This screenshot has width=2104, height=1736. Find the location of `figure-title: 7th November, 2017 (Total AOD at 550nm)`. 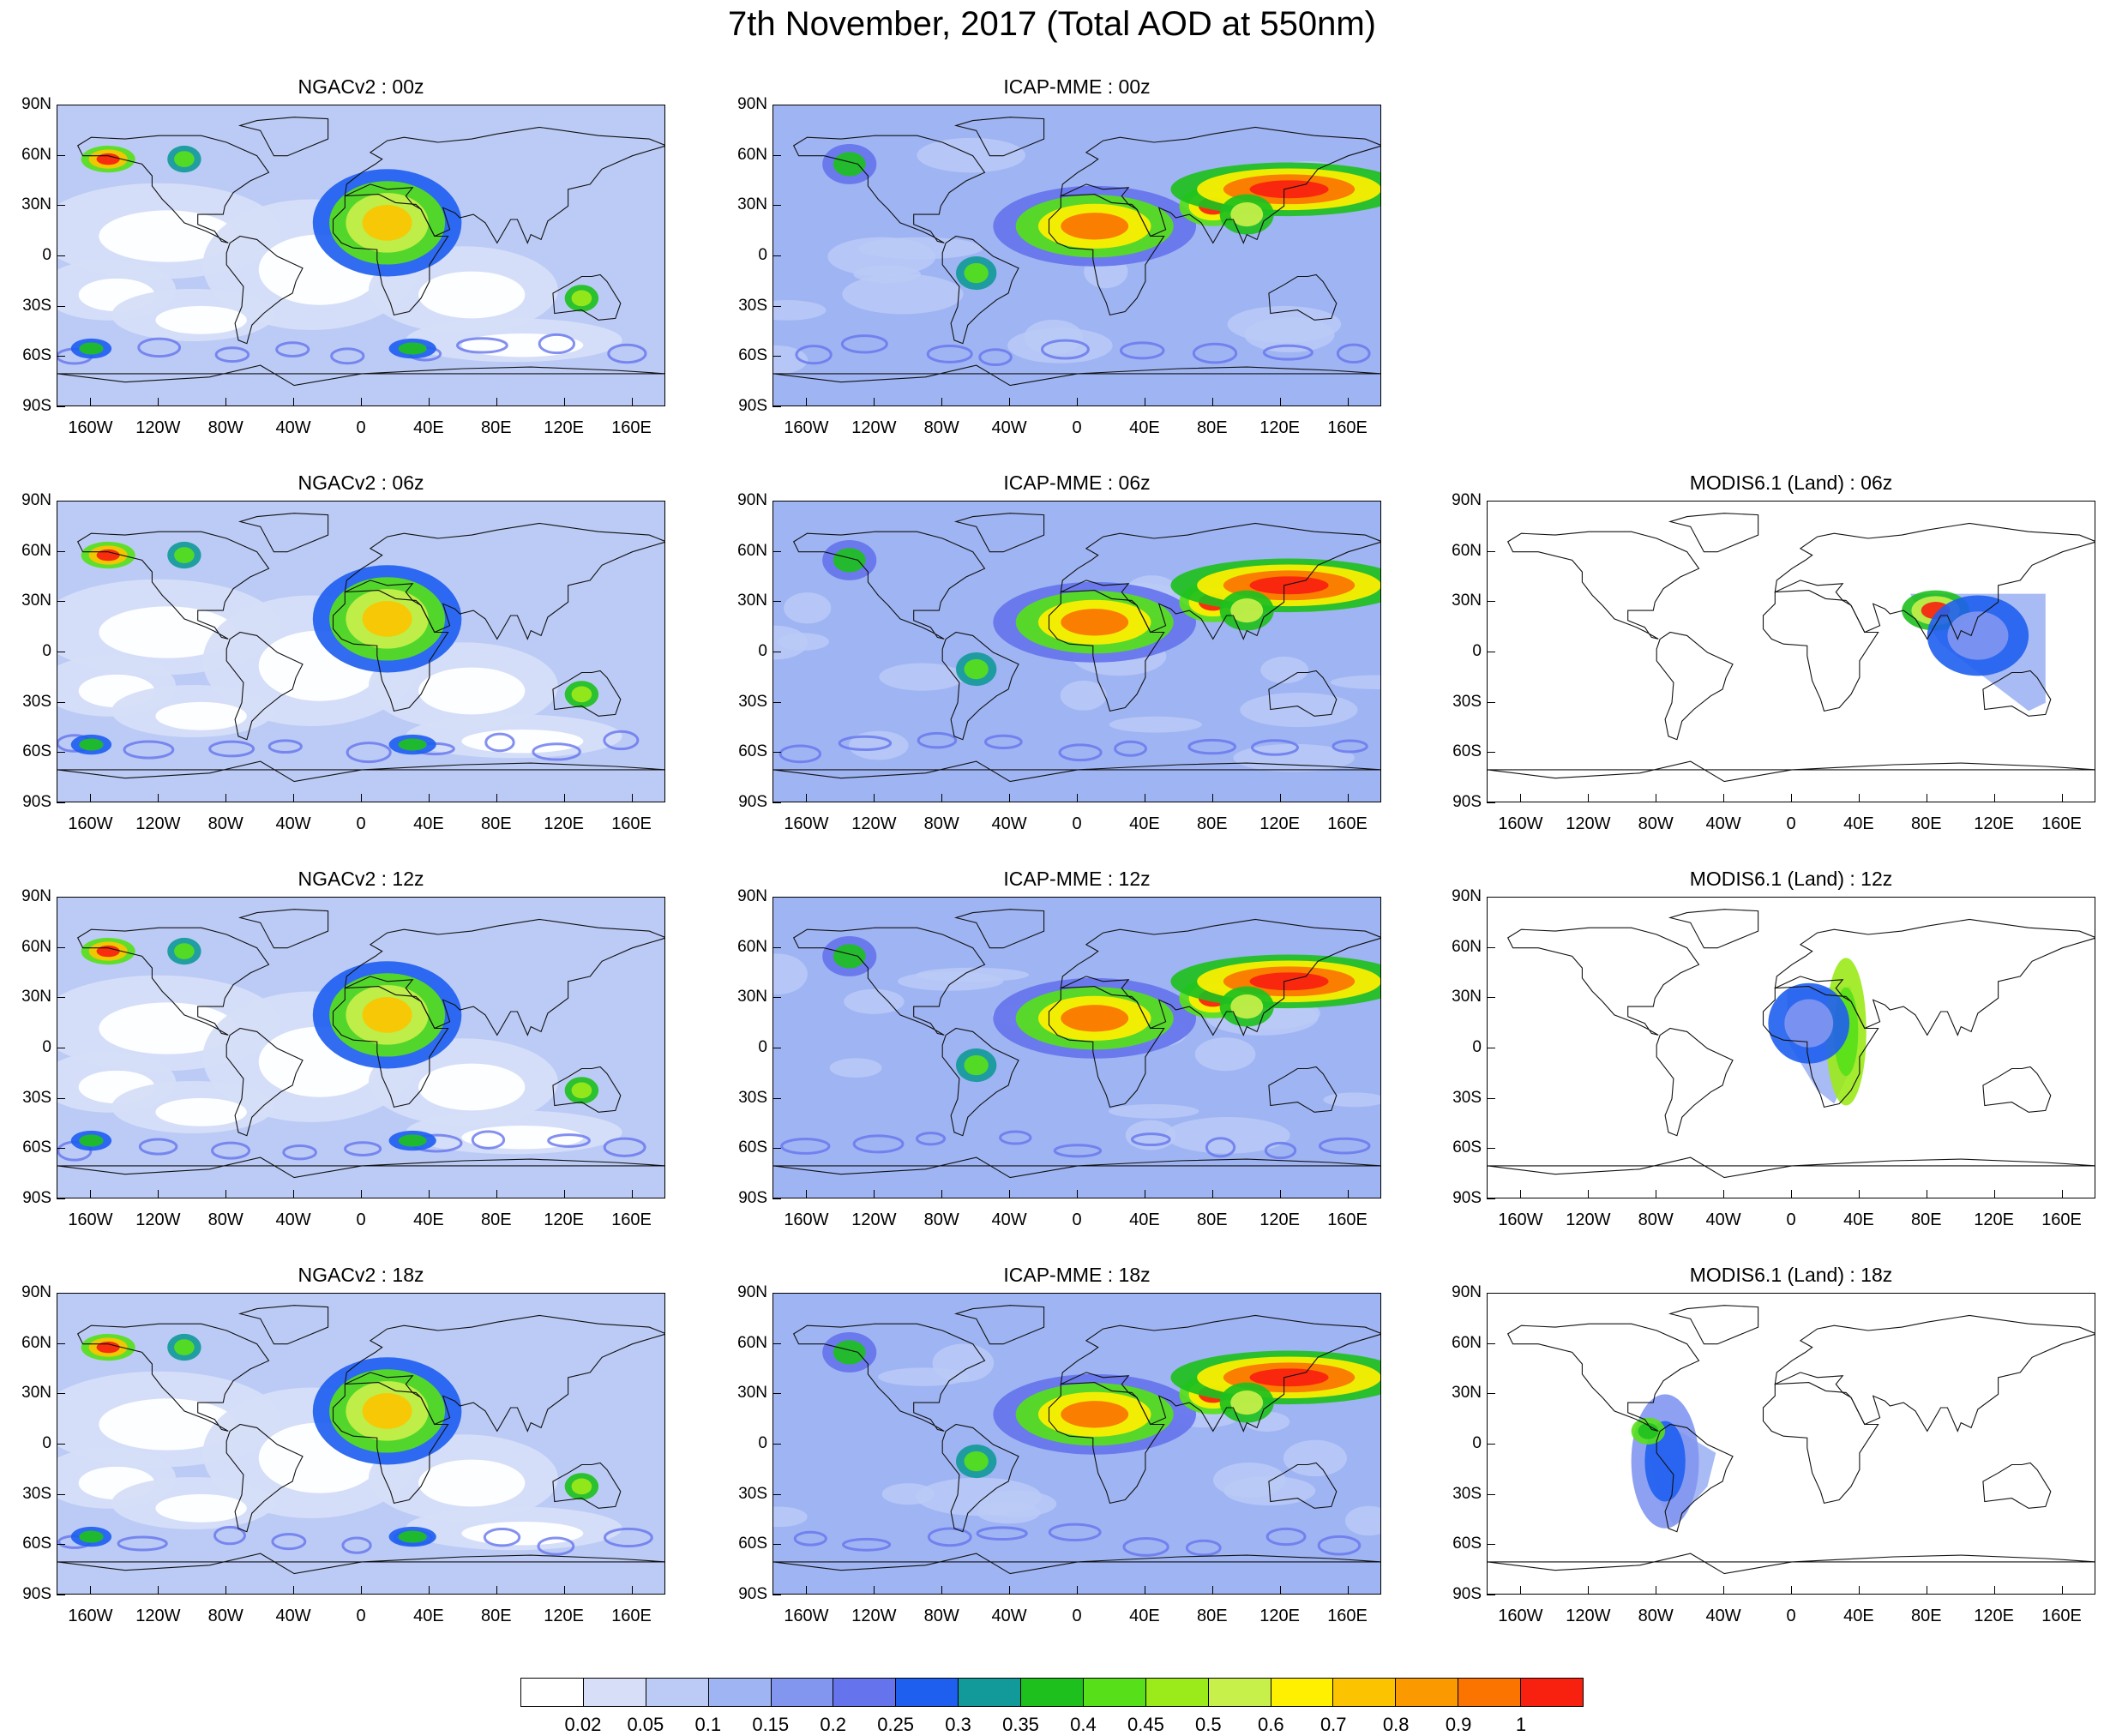

figure-title: 7th November, 2017 (Total AOD at 550nm) is located at coordinates (1052, 24).